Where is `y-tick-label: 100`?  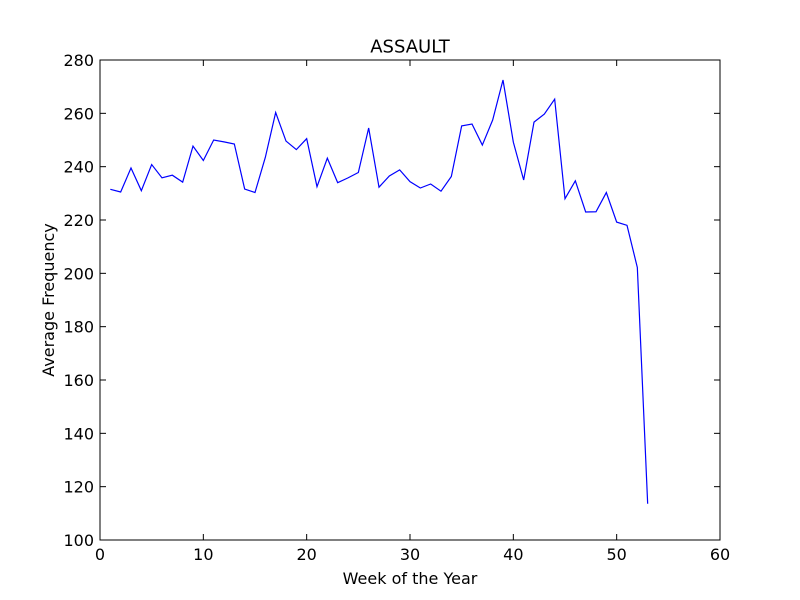
y-tick-label: 100 is located at coordinates (78, 540).